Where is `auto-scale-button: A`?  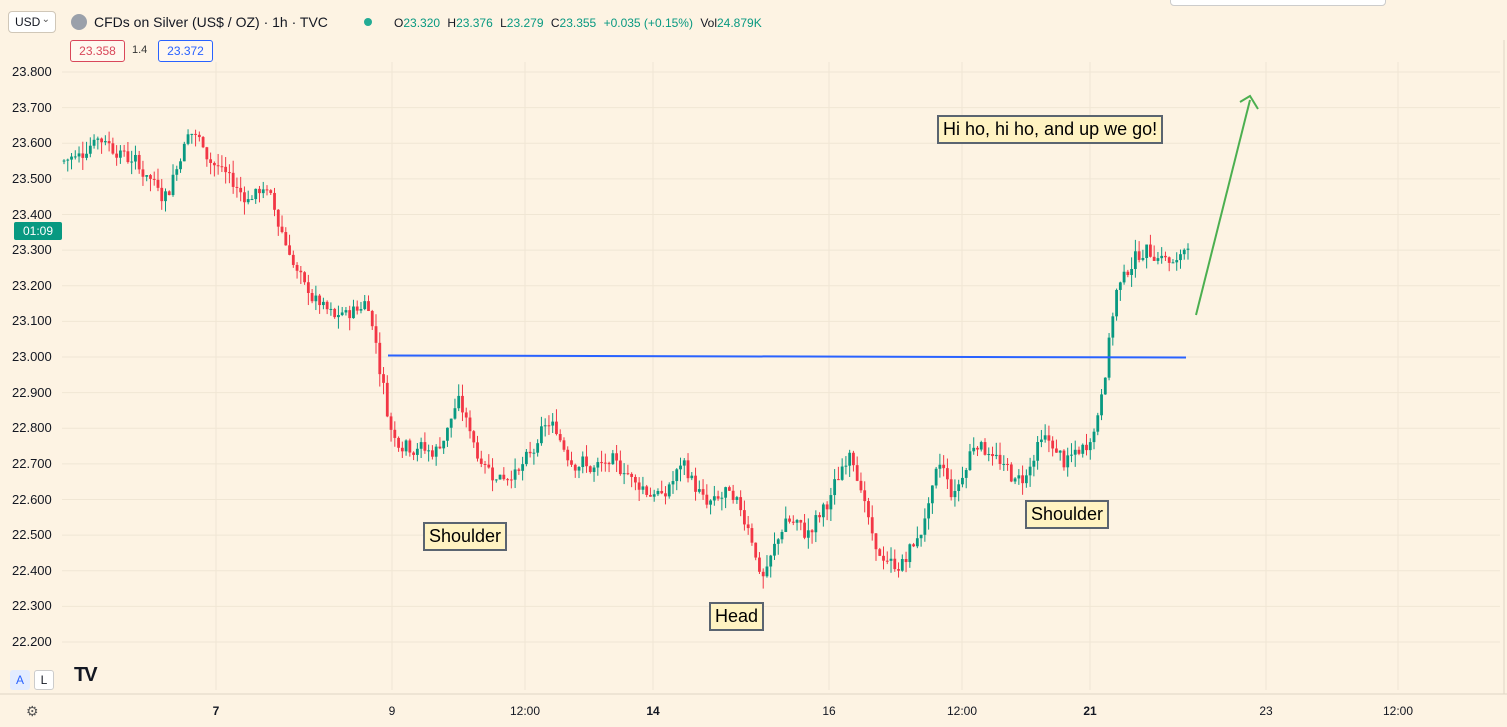 auto-scale-button: A is located at coordinates (20, 680).